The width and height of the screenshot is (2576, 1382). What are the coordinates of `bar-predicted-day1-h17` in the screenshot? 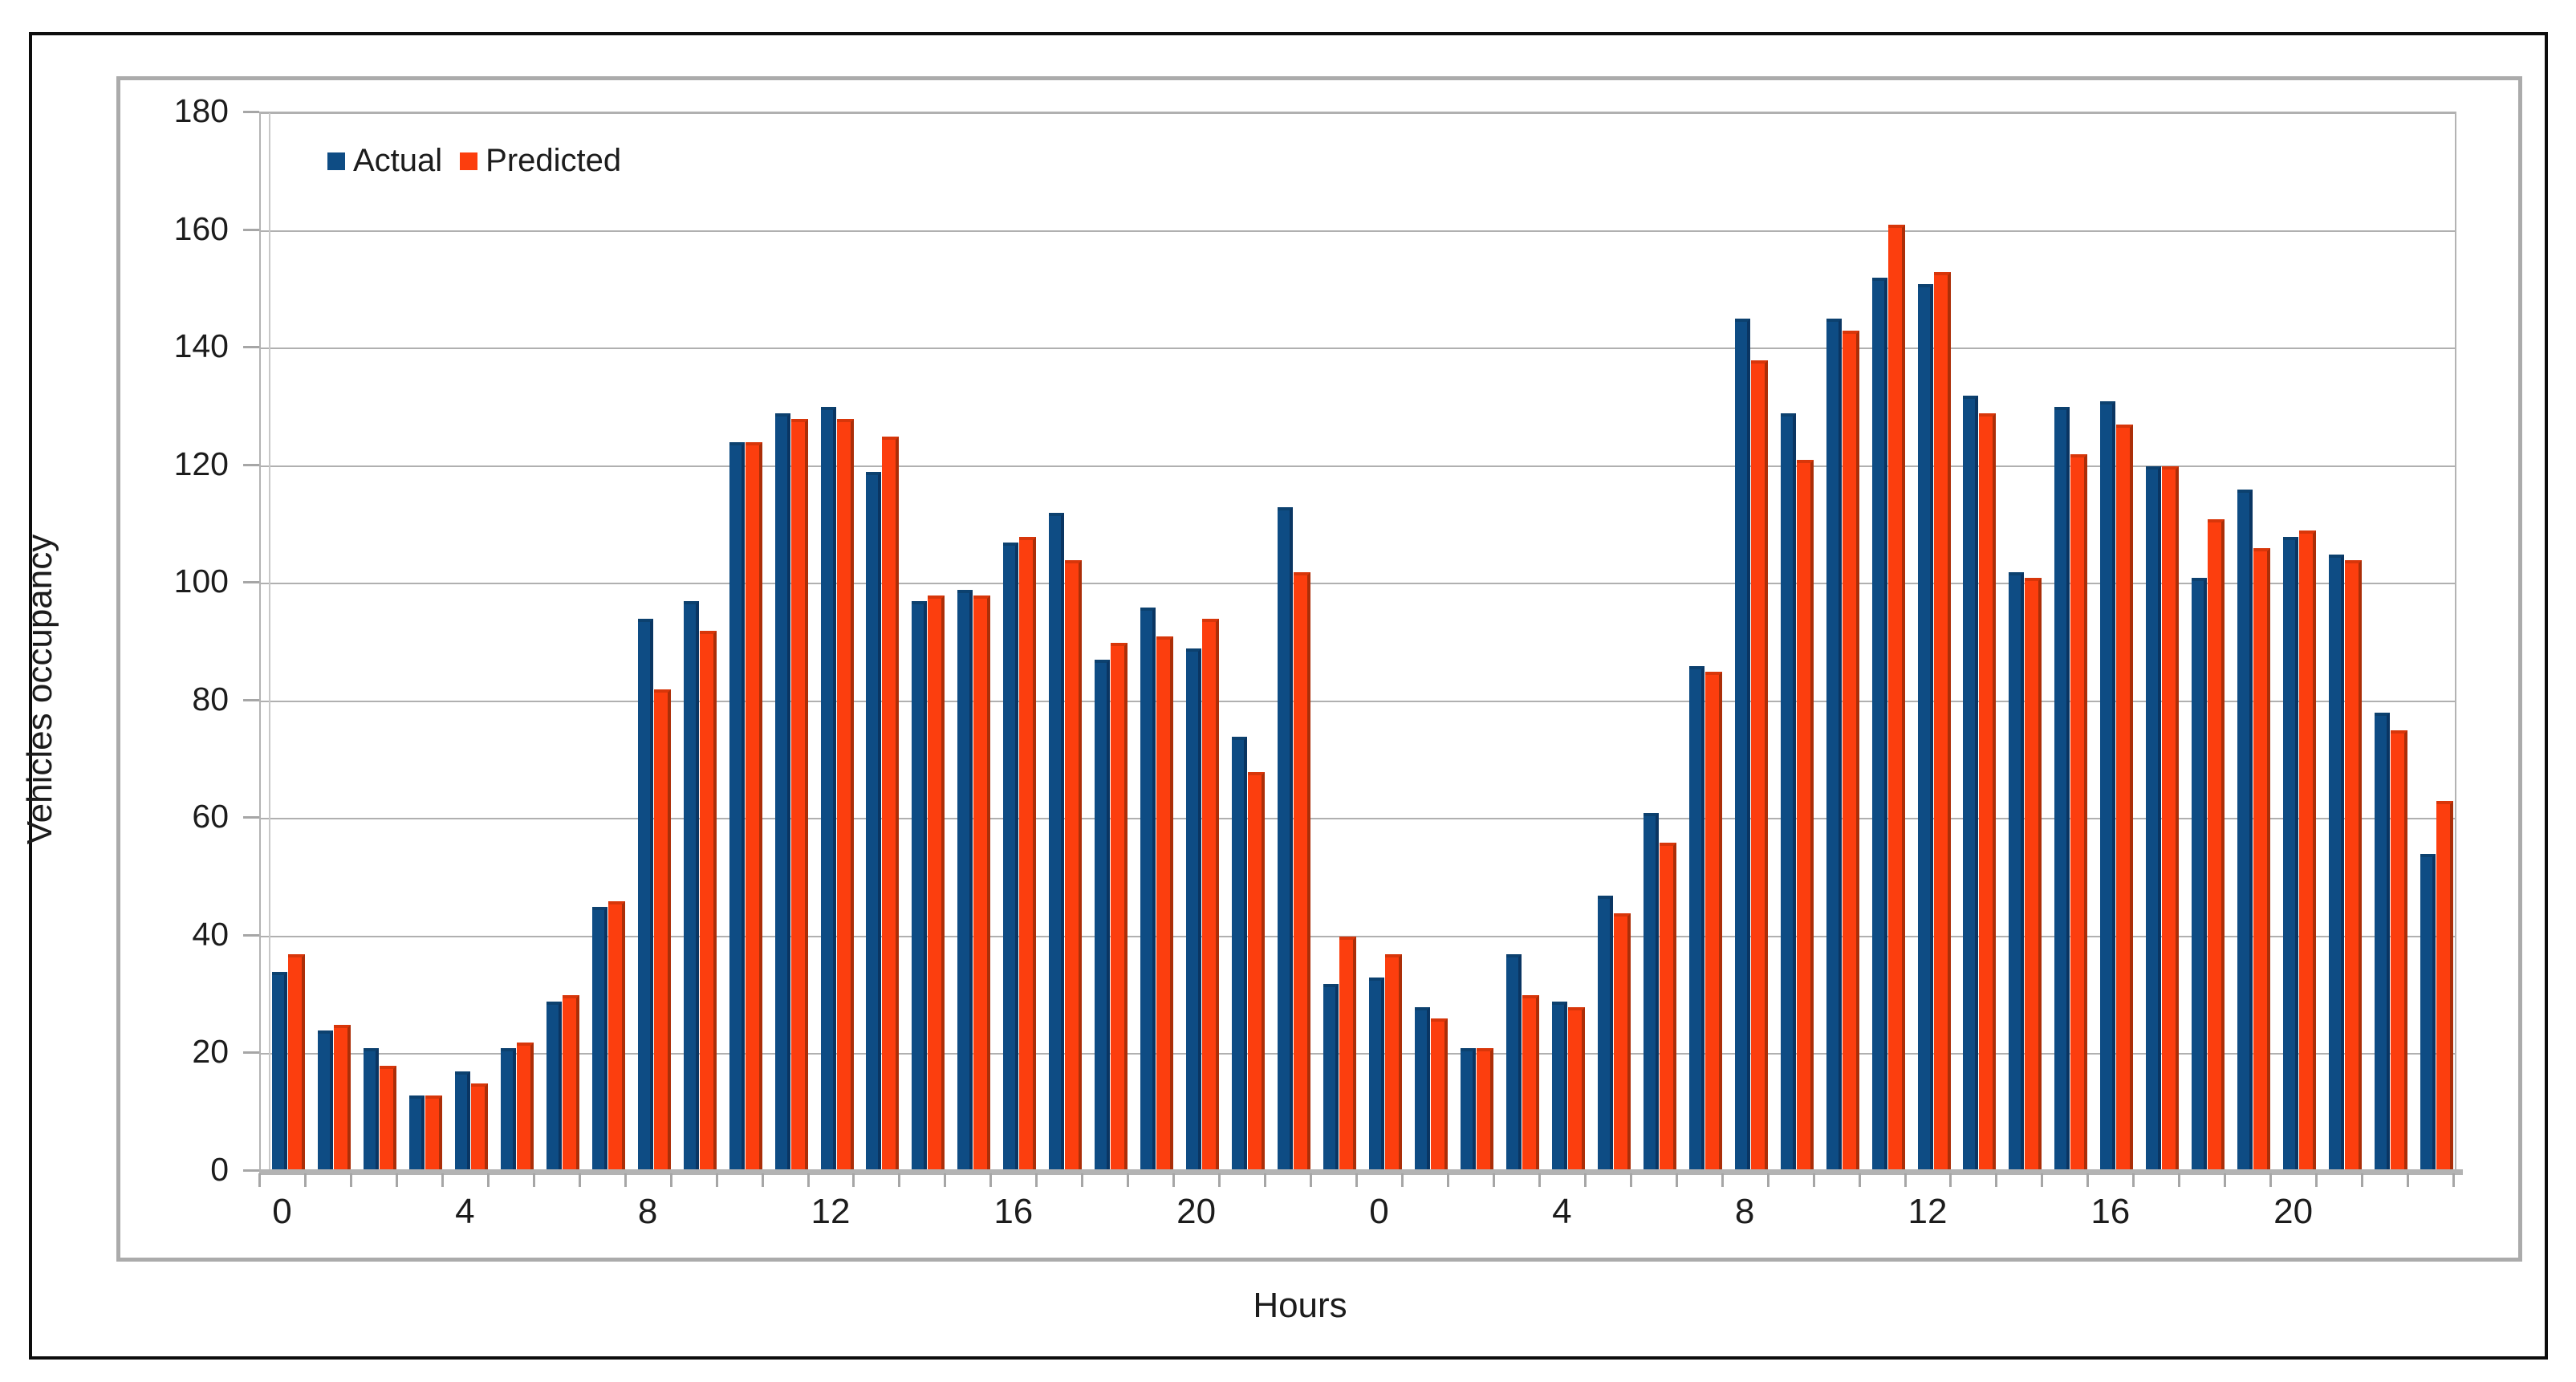 It's located at (1074, 865).